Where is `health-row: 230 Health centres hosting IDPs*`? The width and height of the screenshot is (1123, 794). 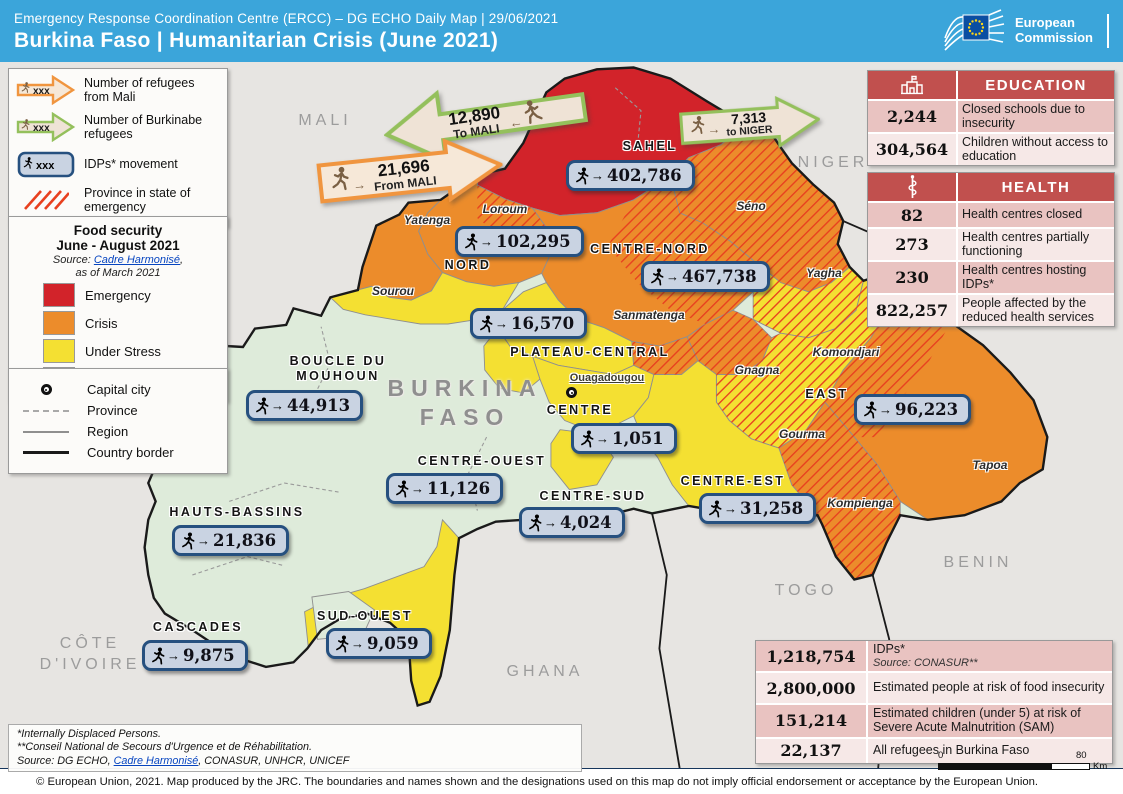 health-row: 230 Health centres hosting IDPs* is located at coordinates (991, 277).